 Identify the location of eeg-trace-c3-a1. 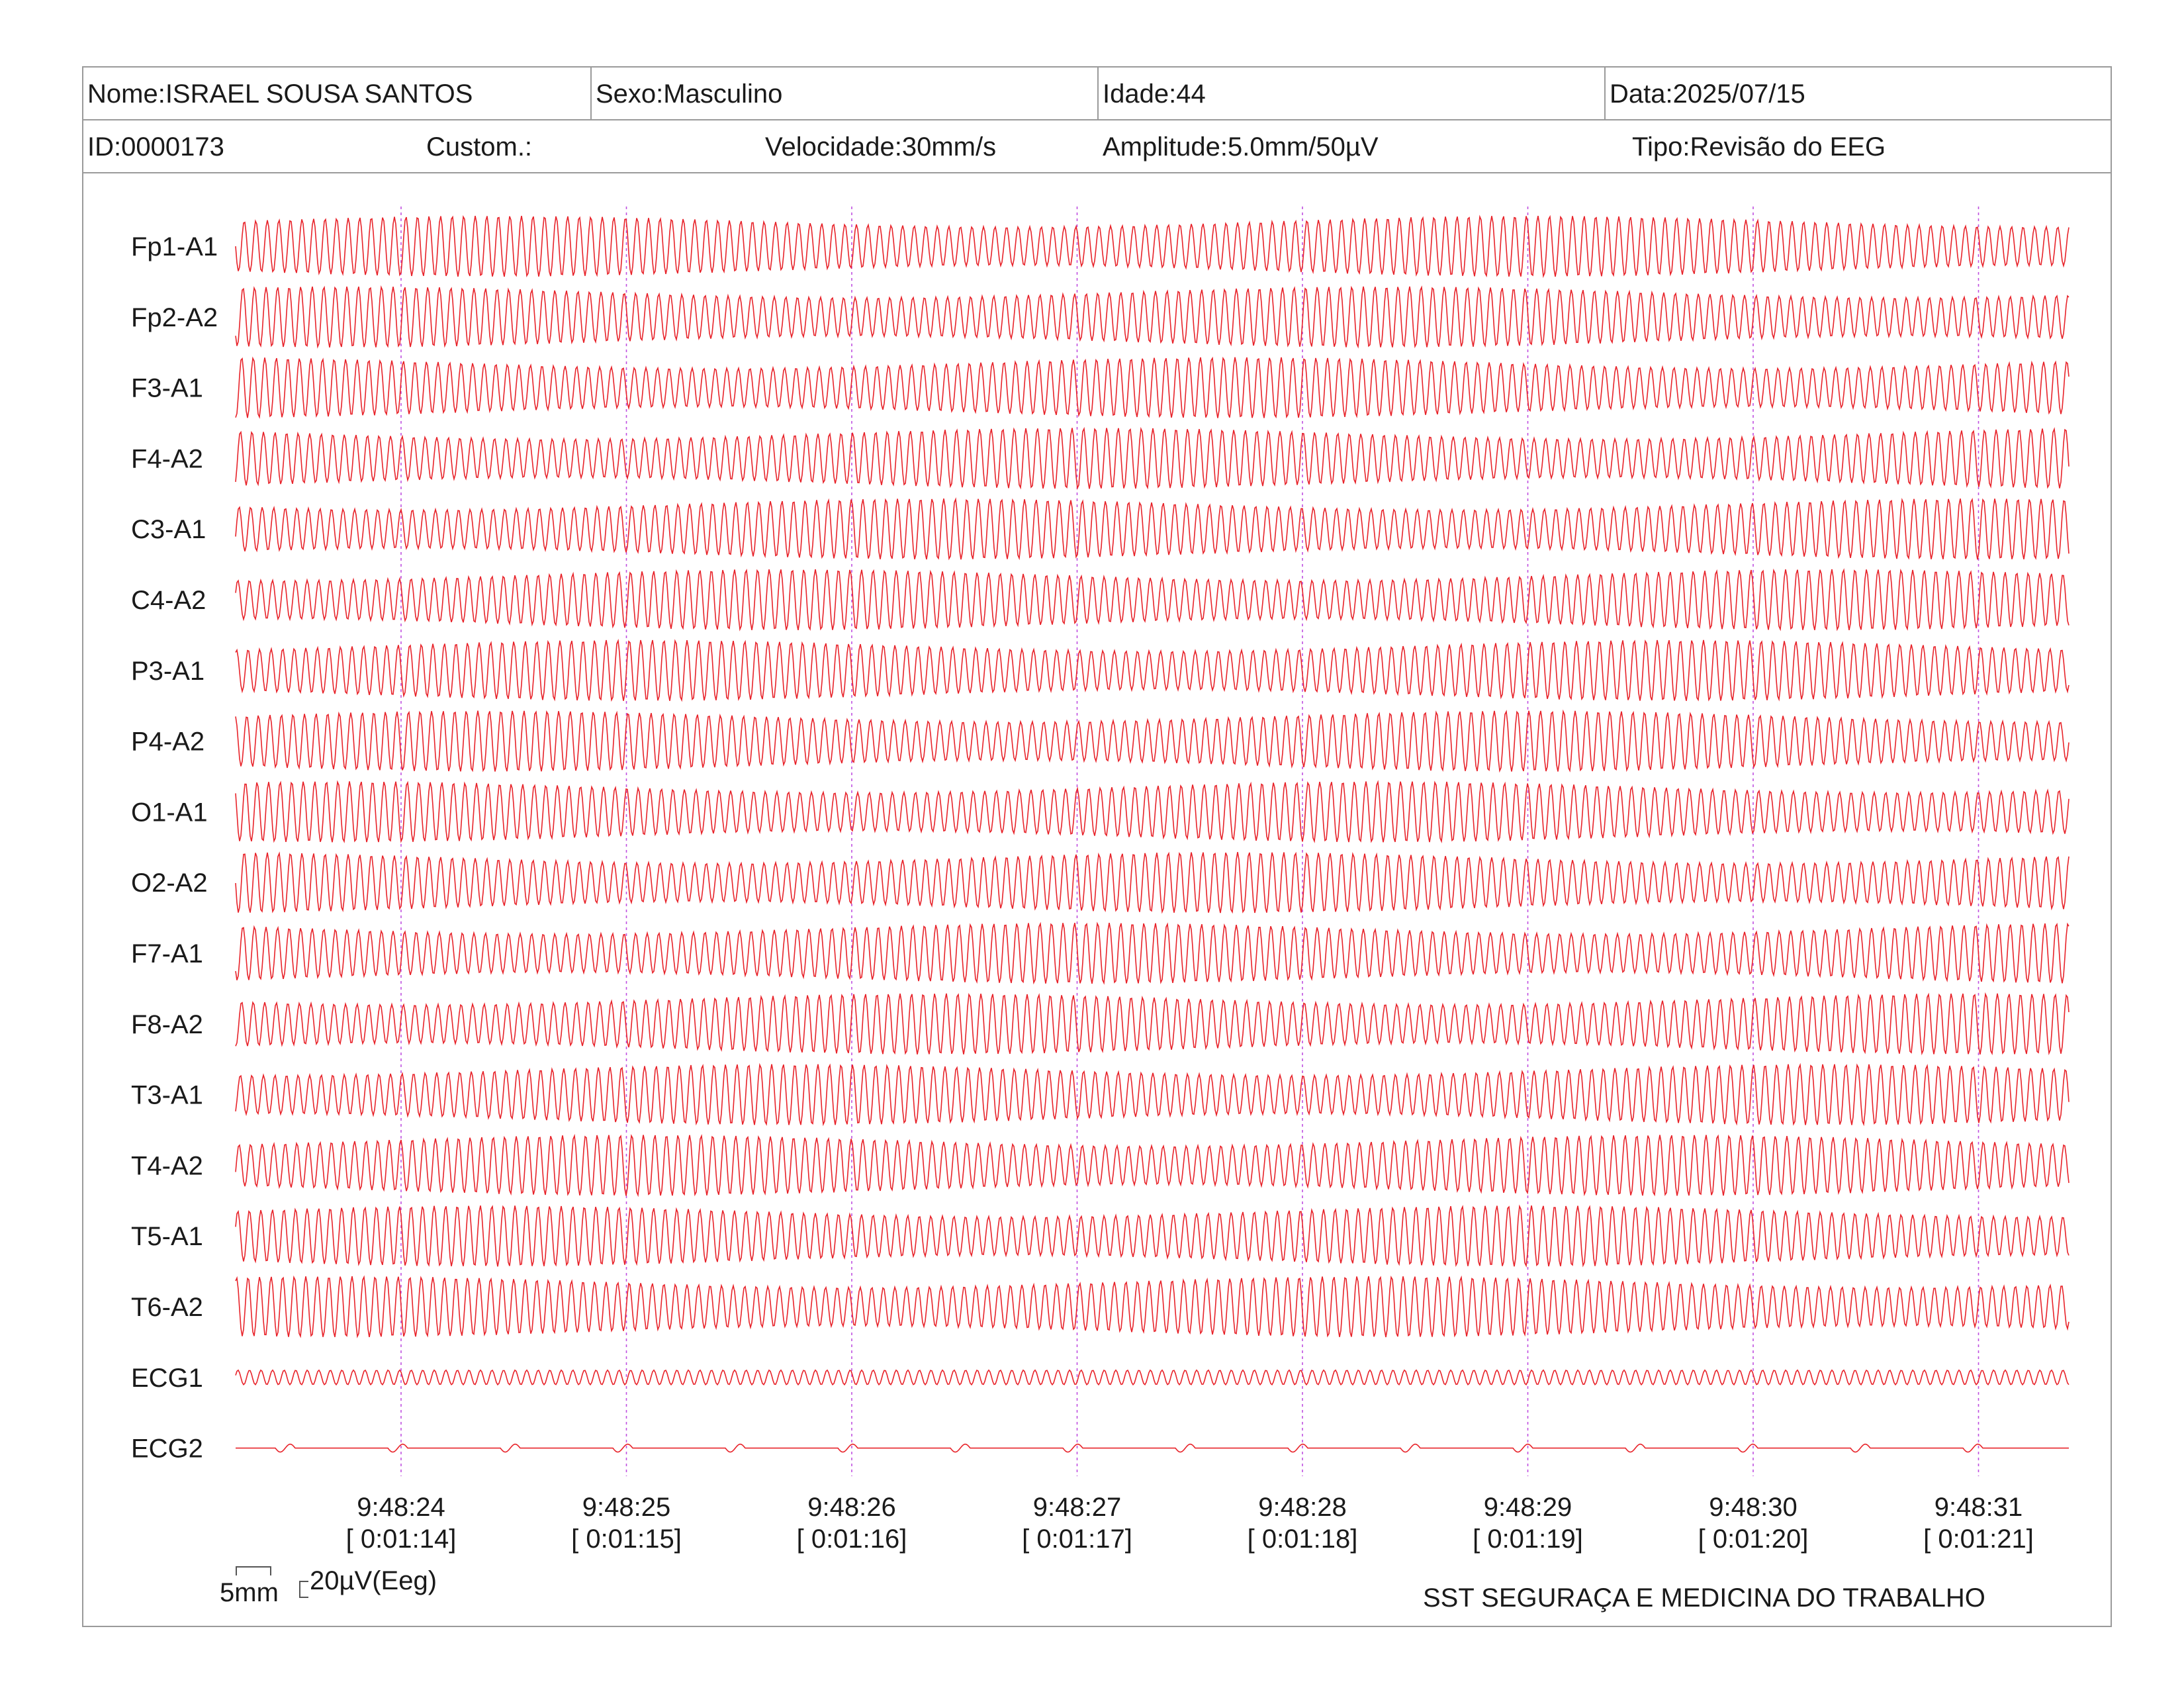
(1152, 529).